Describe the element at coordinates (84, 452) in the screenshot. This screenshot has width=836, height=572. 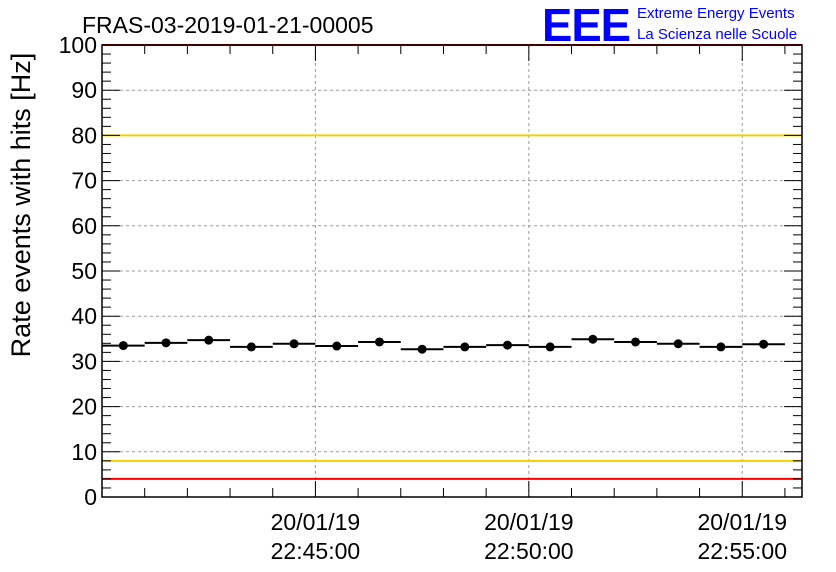
I see `y-tick-label: 10` at that location.